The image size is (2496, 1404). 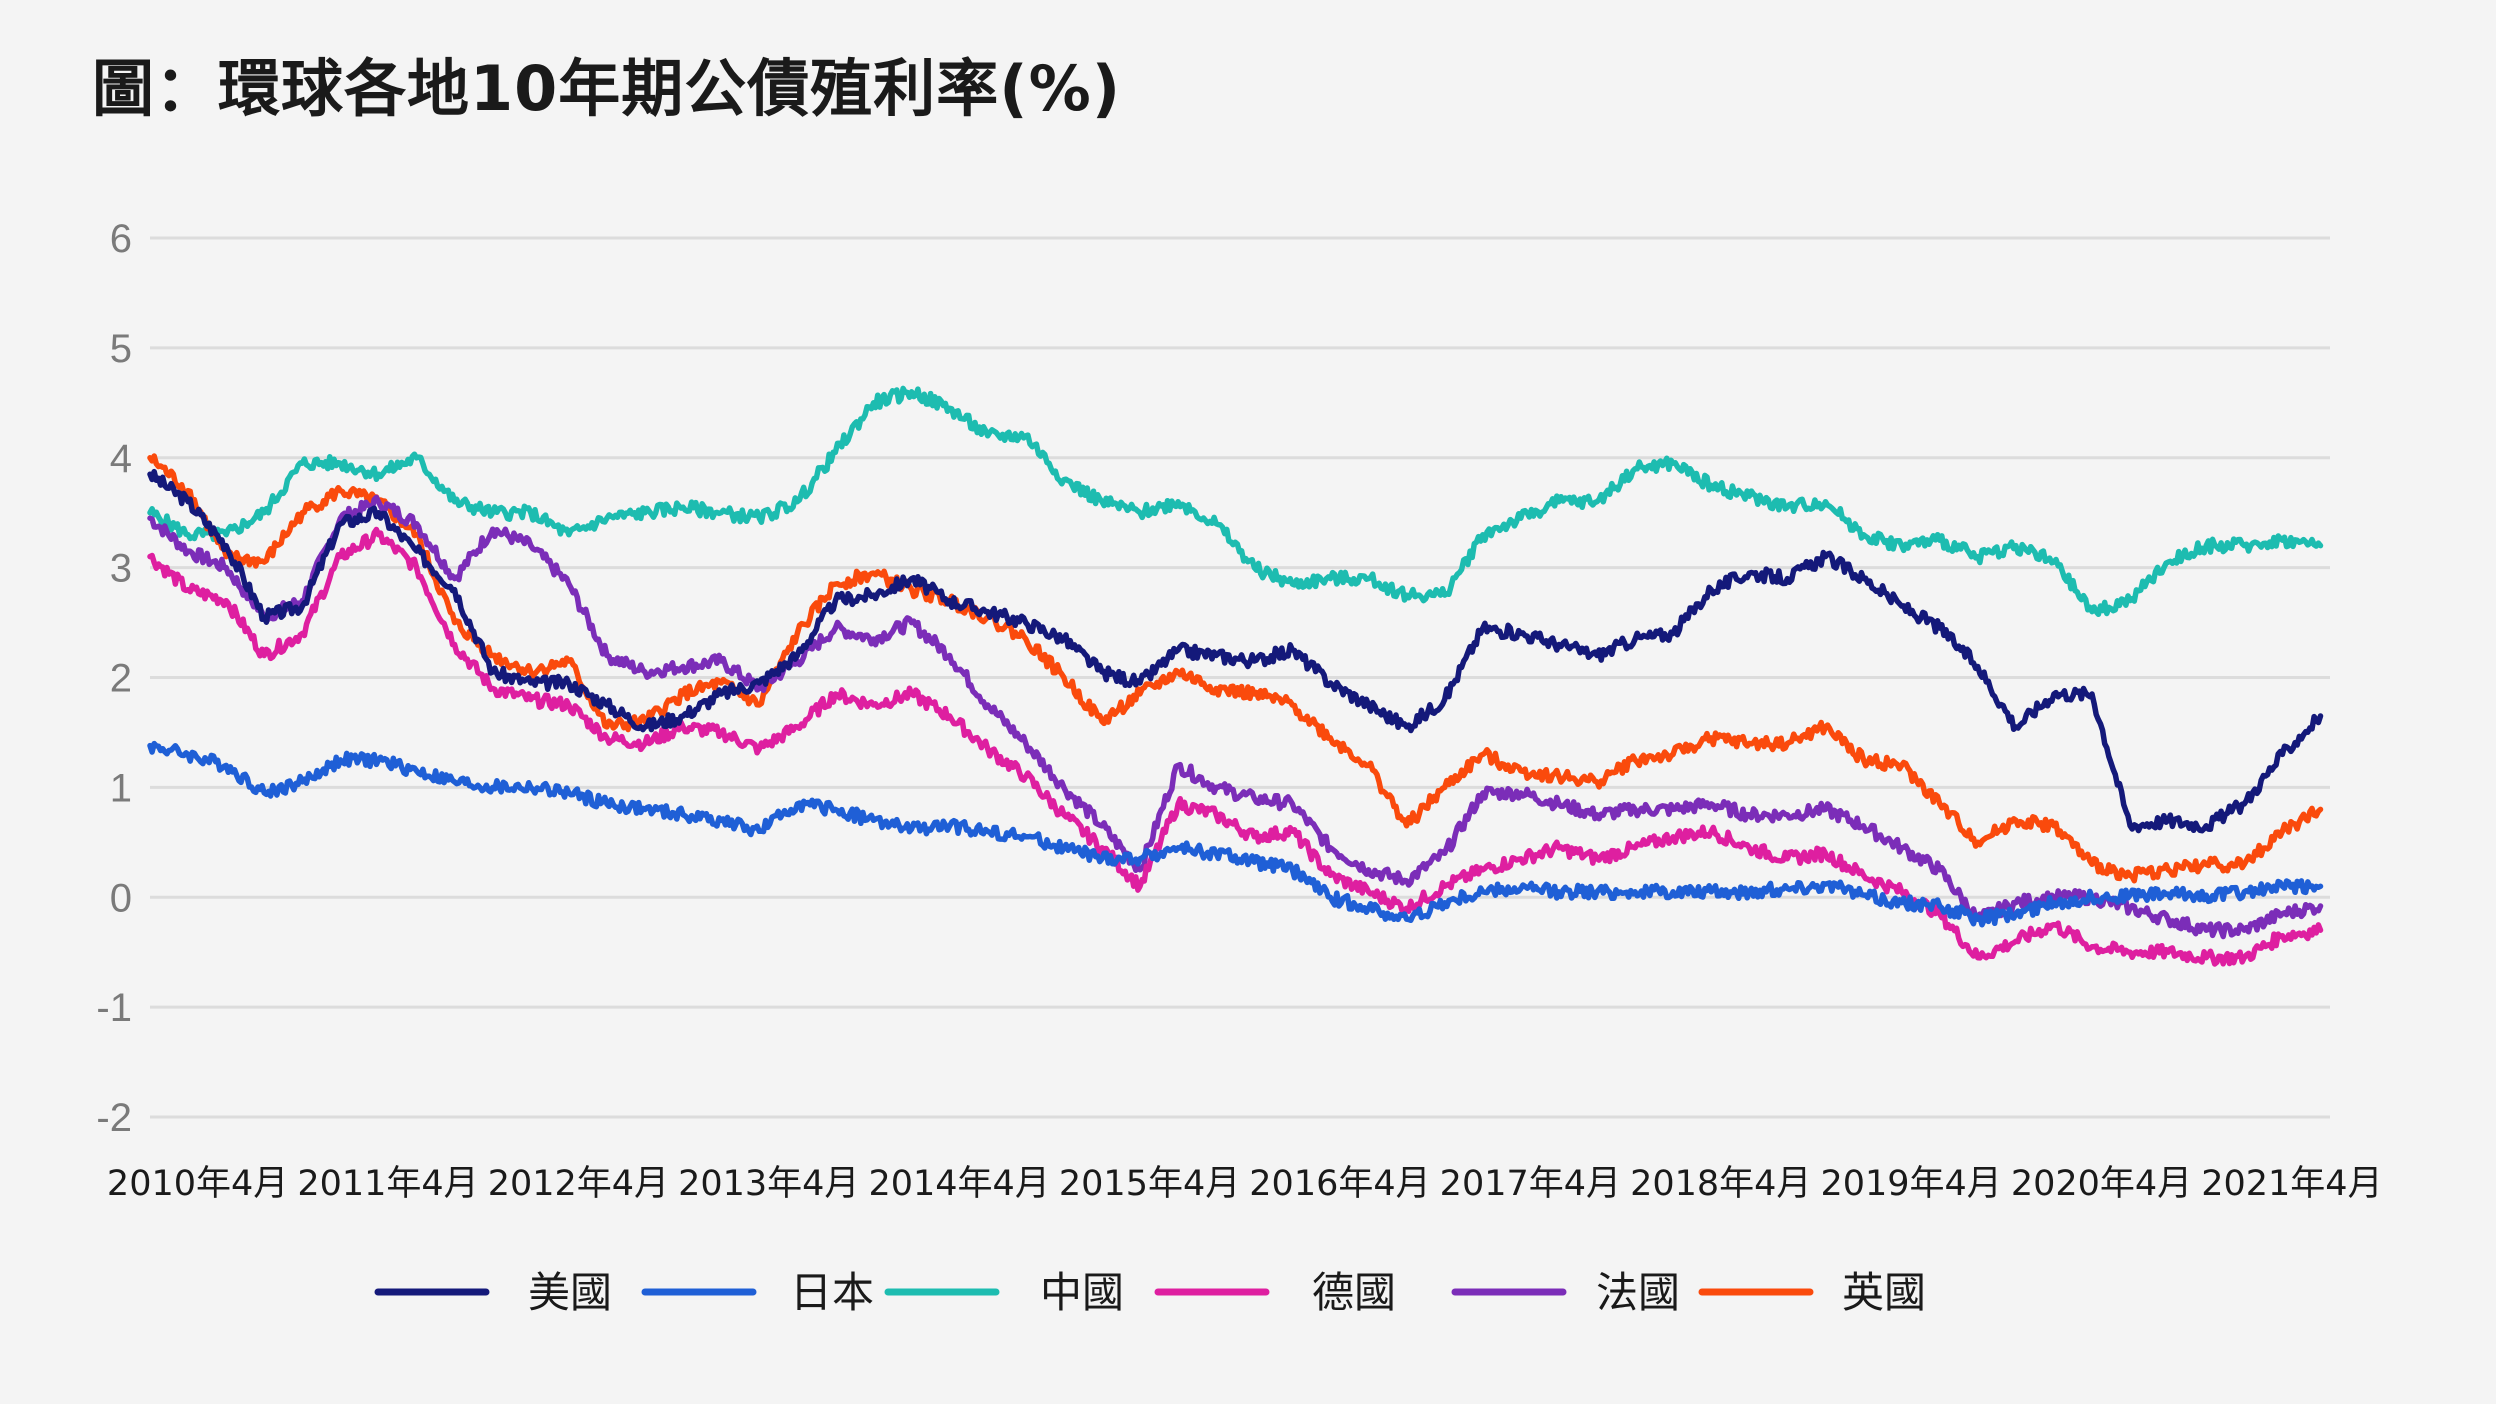 I want to click on y-tick-label: -1, so click(x=114, y=1008).